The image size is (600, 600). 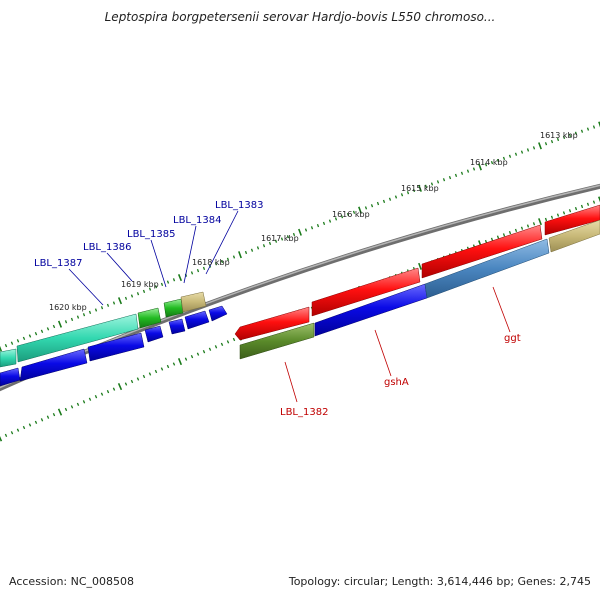 What do you see at coordinates (58, 263) in the screenshot?
I see `gene-label: LBL_1387` at bounding box center [58, 263].